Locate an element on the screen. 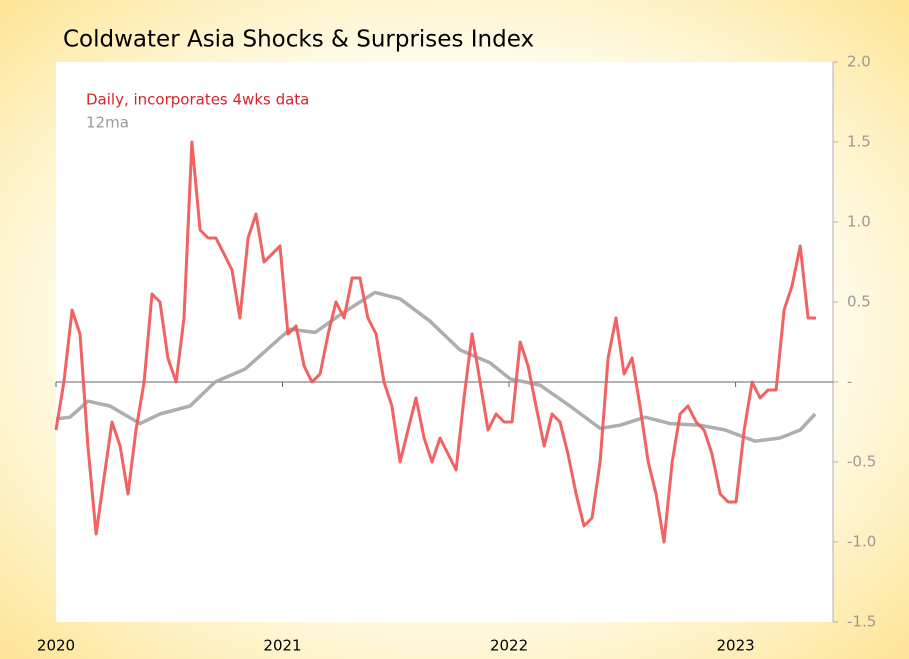  x-tick-label: 2021 is located at coordinates (282, 646).